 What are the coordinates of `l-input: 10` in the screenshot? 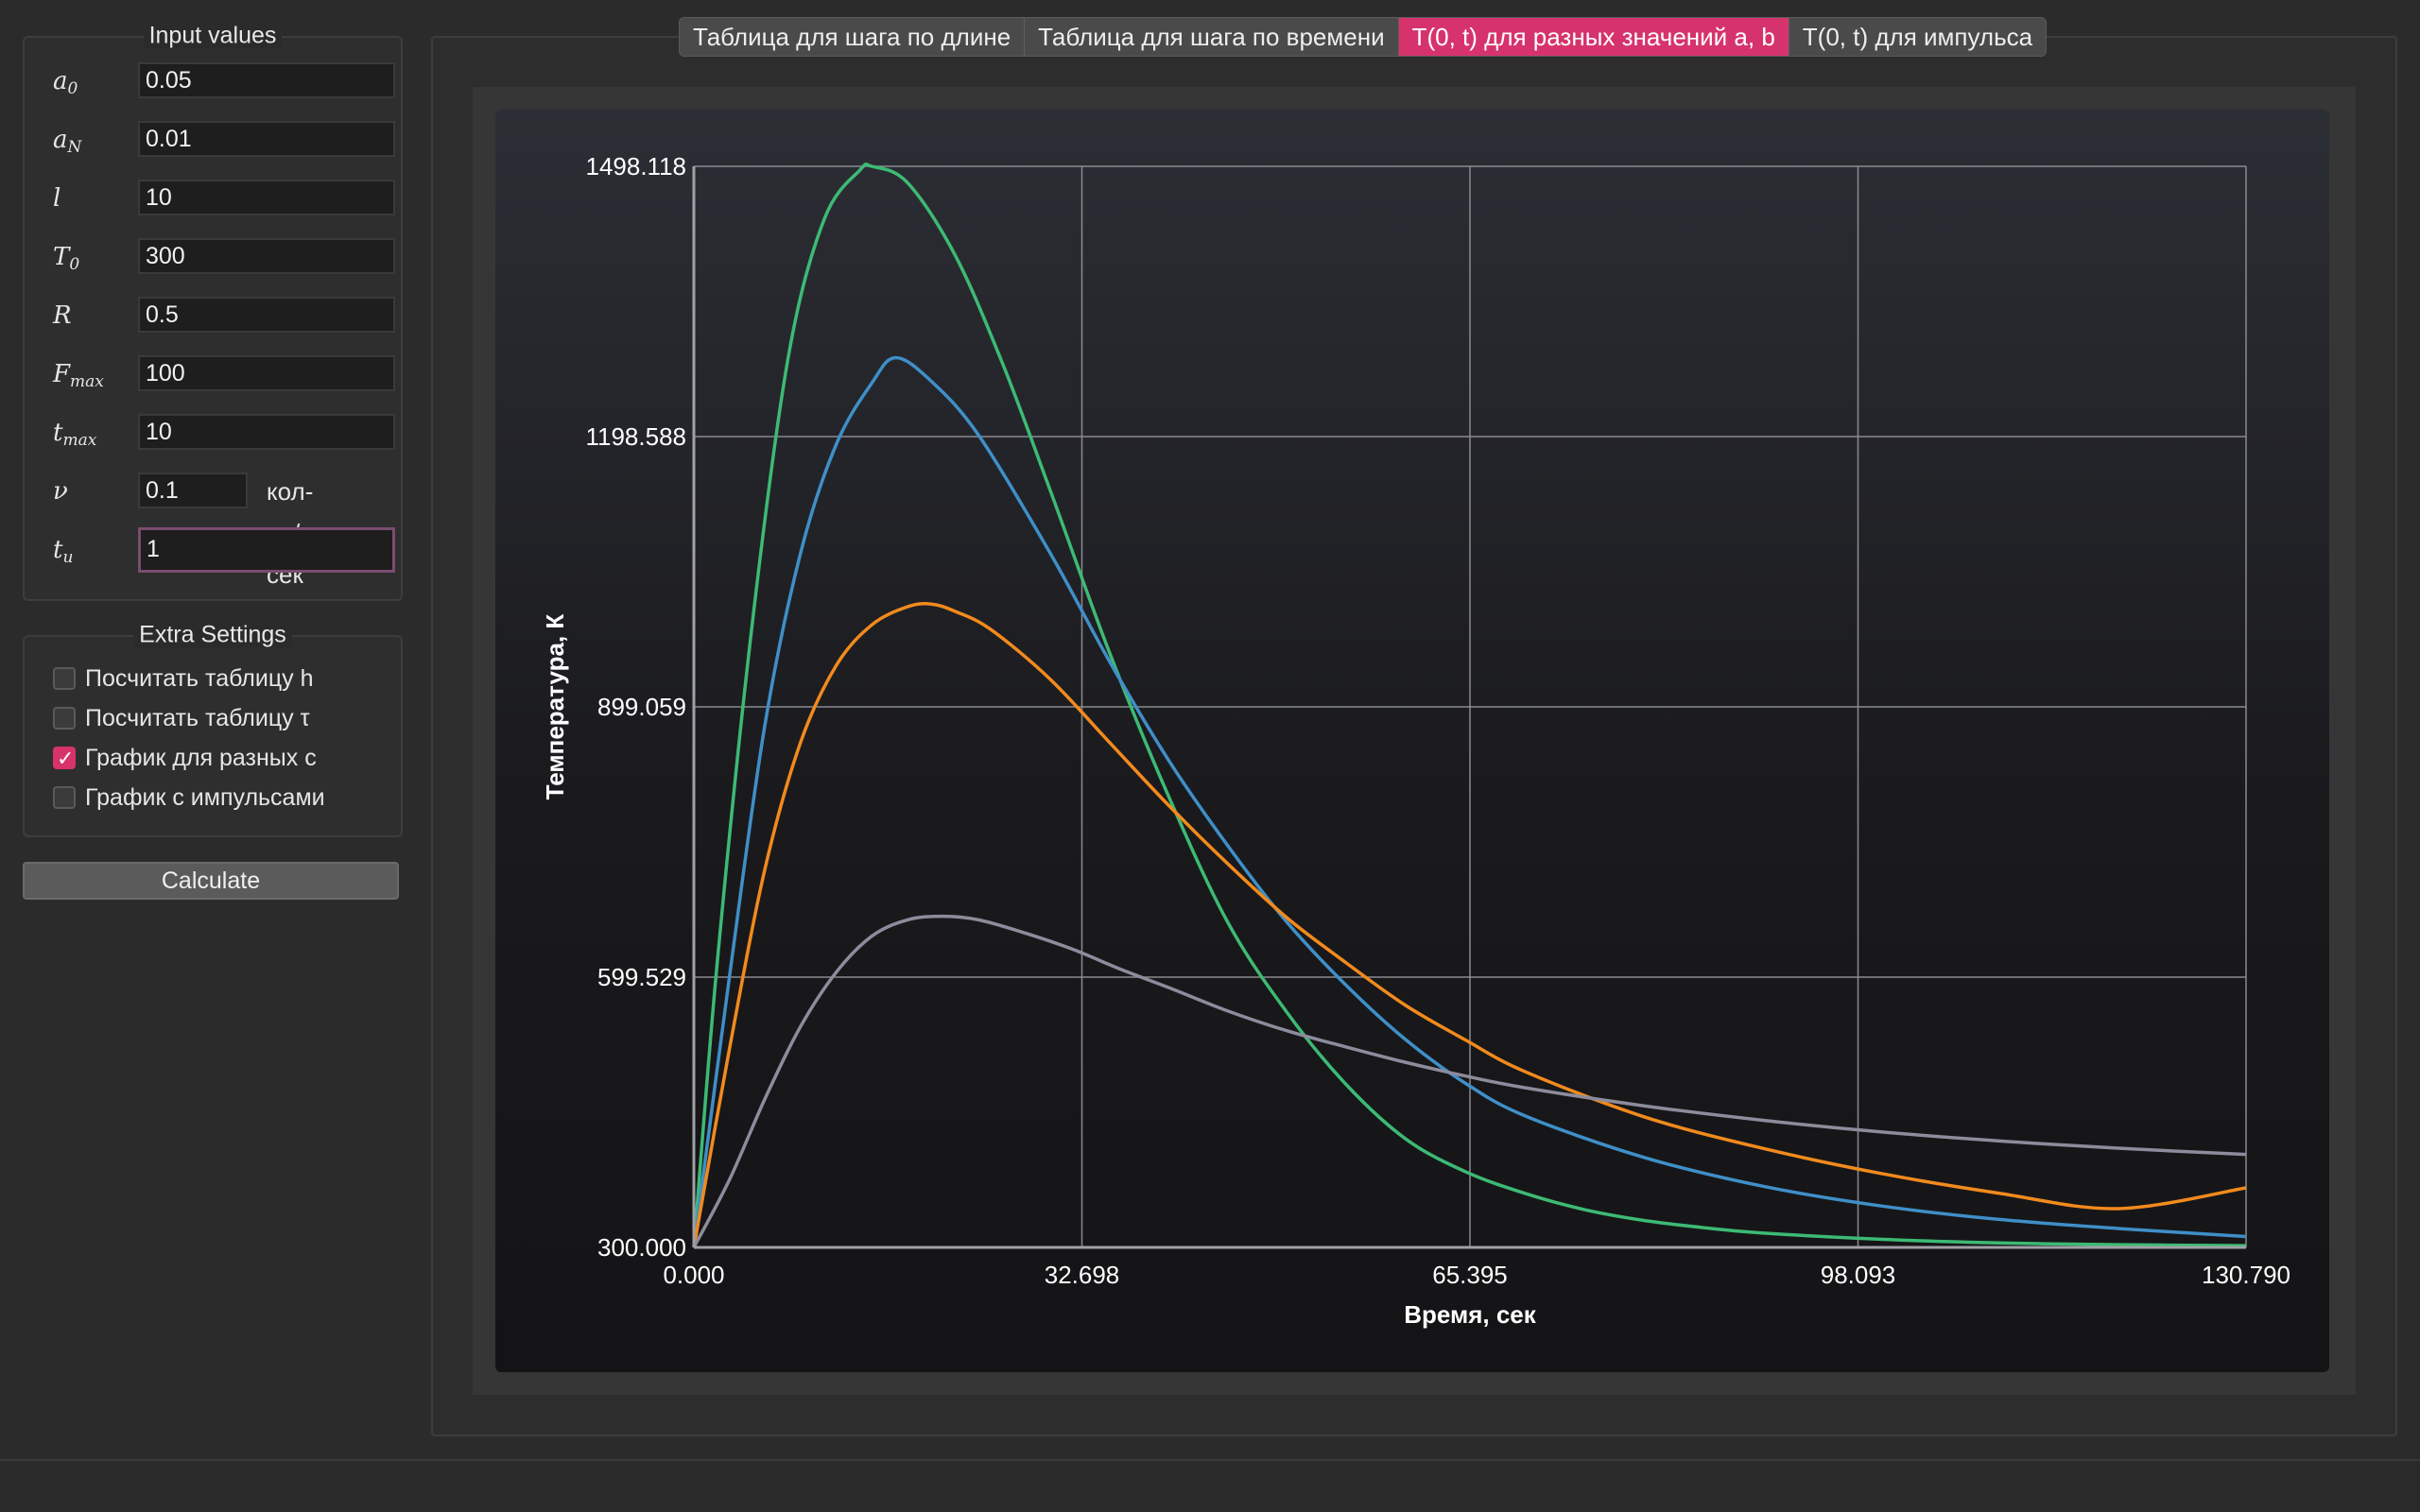 It's located at (266, 197).